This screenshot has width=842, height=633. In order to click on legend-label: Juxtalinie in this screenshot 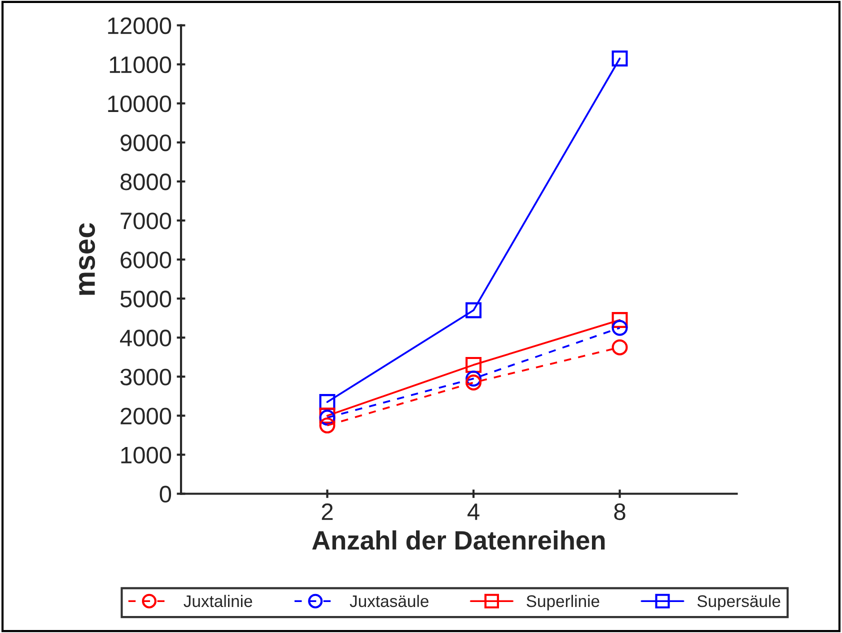, I will do `click(218, 601)`.